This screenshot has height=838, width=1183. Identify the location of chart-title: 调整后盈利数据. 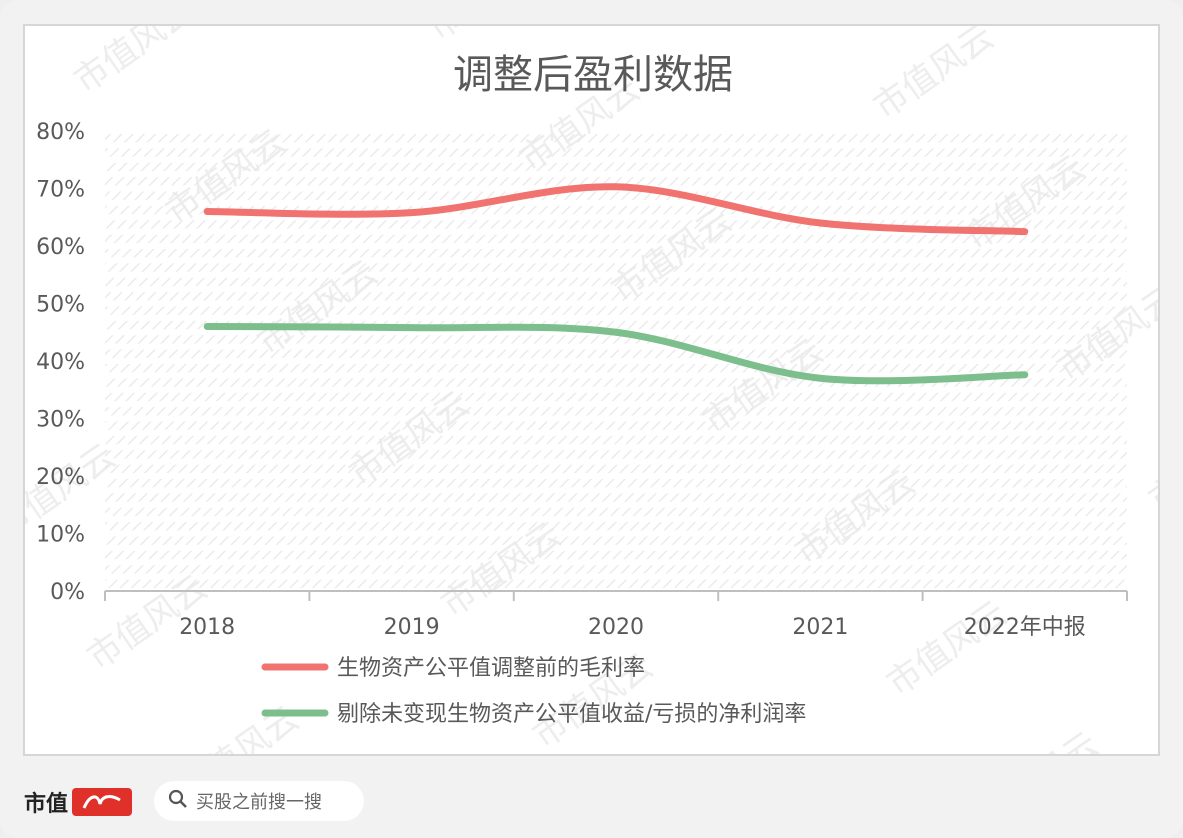
(593, 75).